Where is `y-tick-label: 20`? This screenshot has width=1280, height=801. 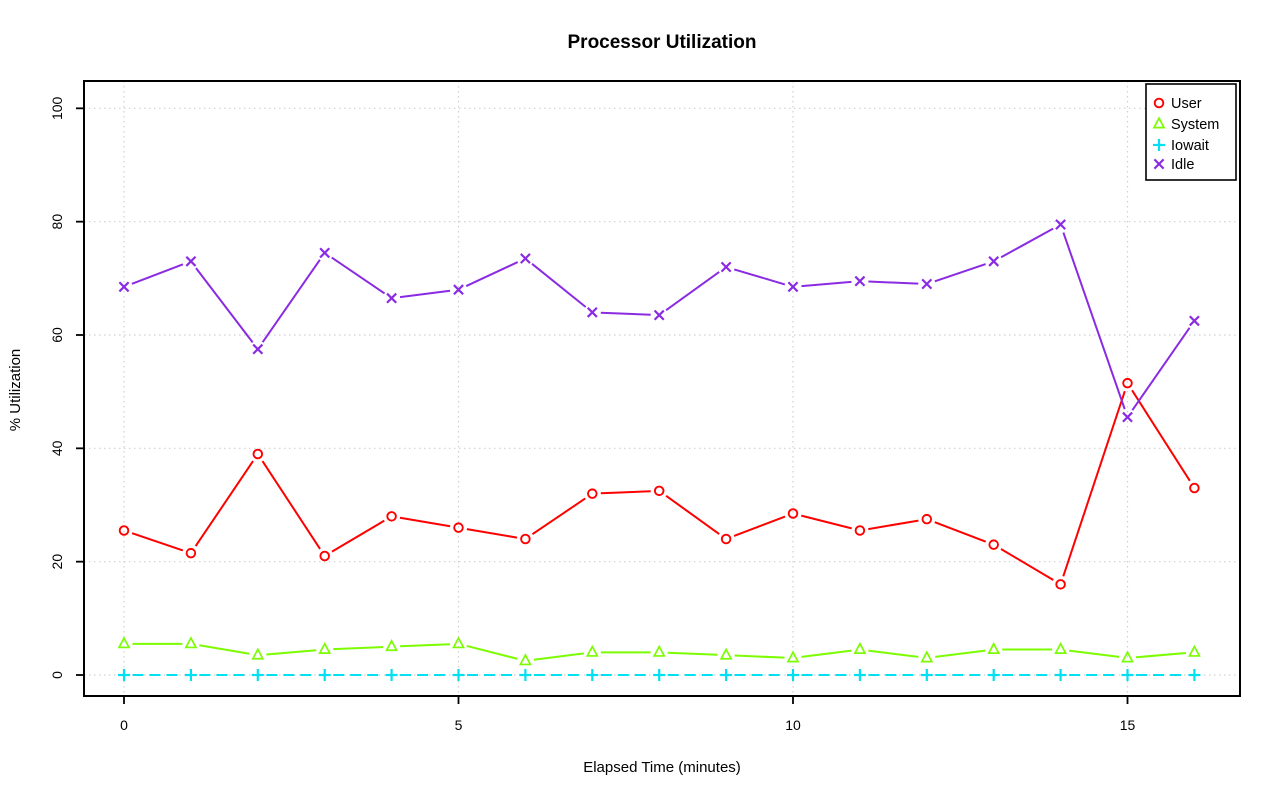 y-tick-label: 20 is located at coordinates (57, 562).